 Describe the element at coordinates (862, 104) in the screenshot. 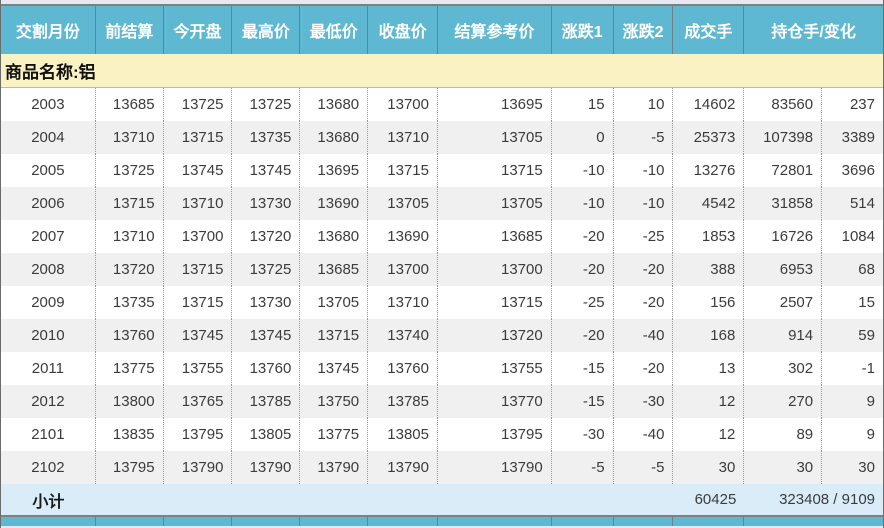

I see `cell-value: 237` at that location.